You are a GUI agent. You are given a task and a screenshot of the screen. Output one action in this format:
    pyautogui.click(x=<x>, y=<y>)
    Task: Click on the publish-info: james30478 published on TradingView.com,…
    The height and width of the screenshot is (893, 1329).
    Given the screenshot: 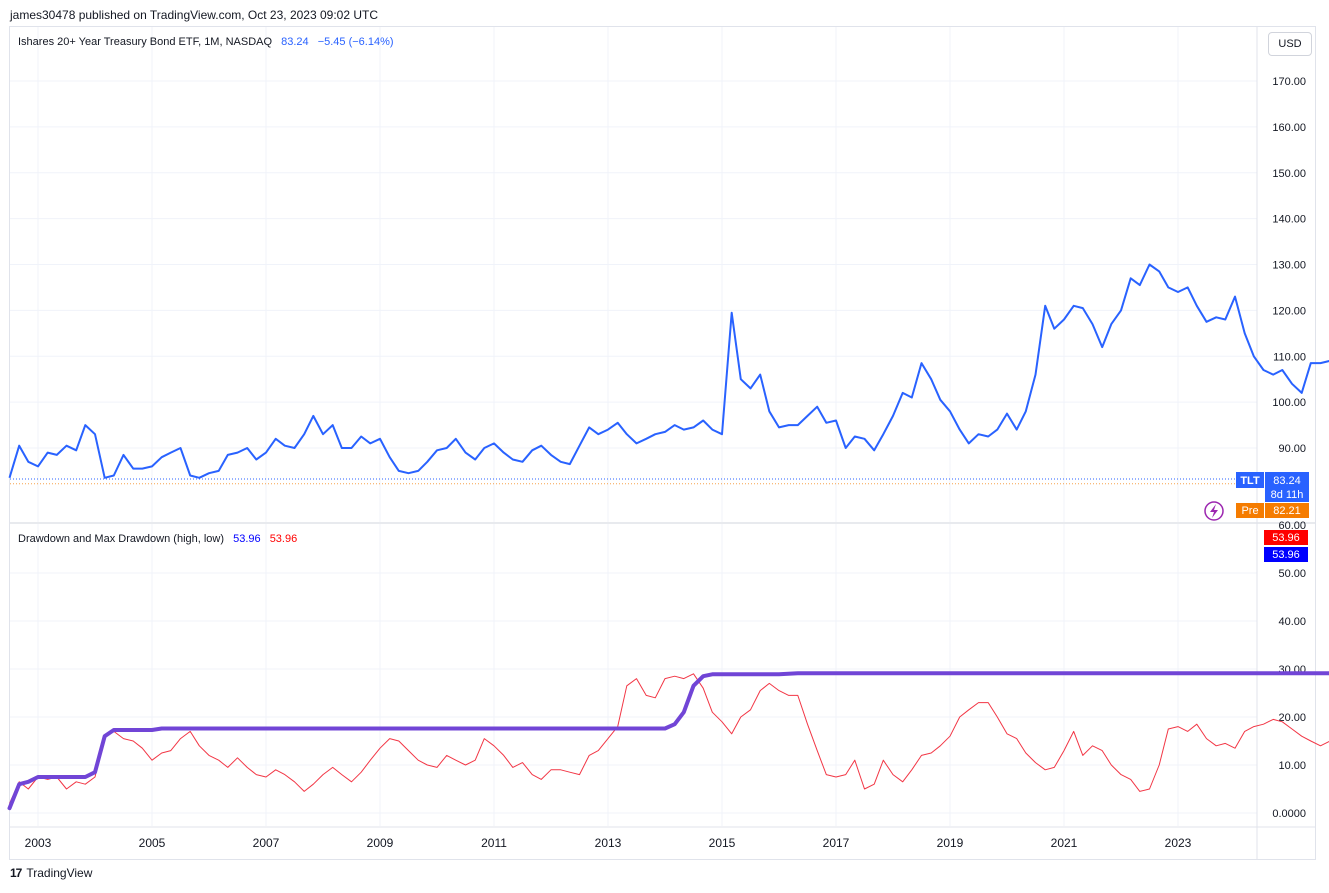 What is the action you would take?
    pyautogui.click(x=194, y=15)
    